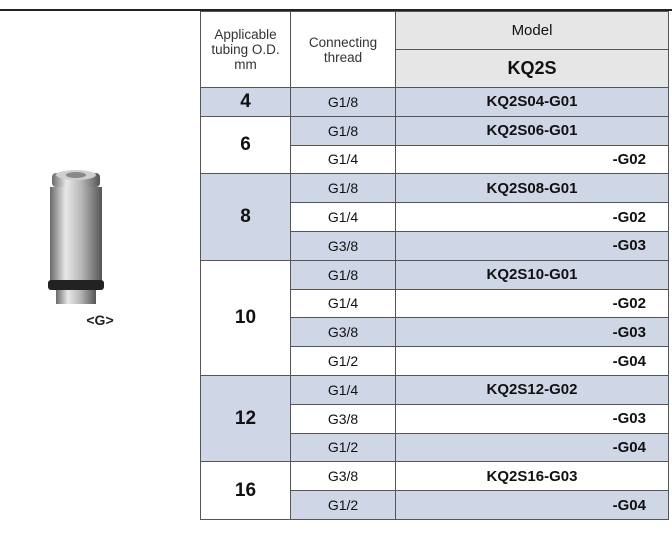 Image resolution: width=672 pixels, height=538 pixels. I want to click on header-series: KQ2S, so click(532, 68).